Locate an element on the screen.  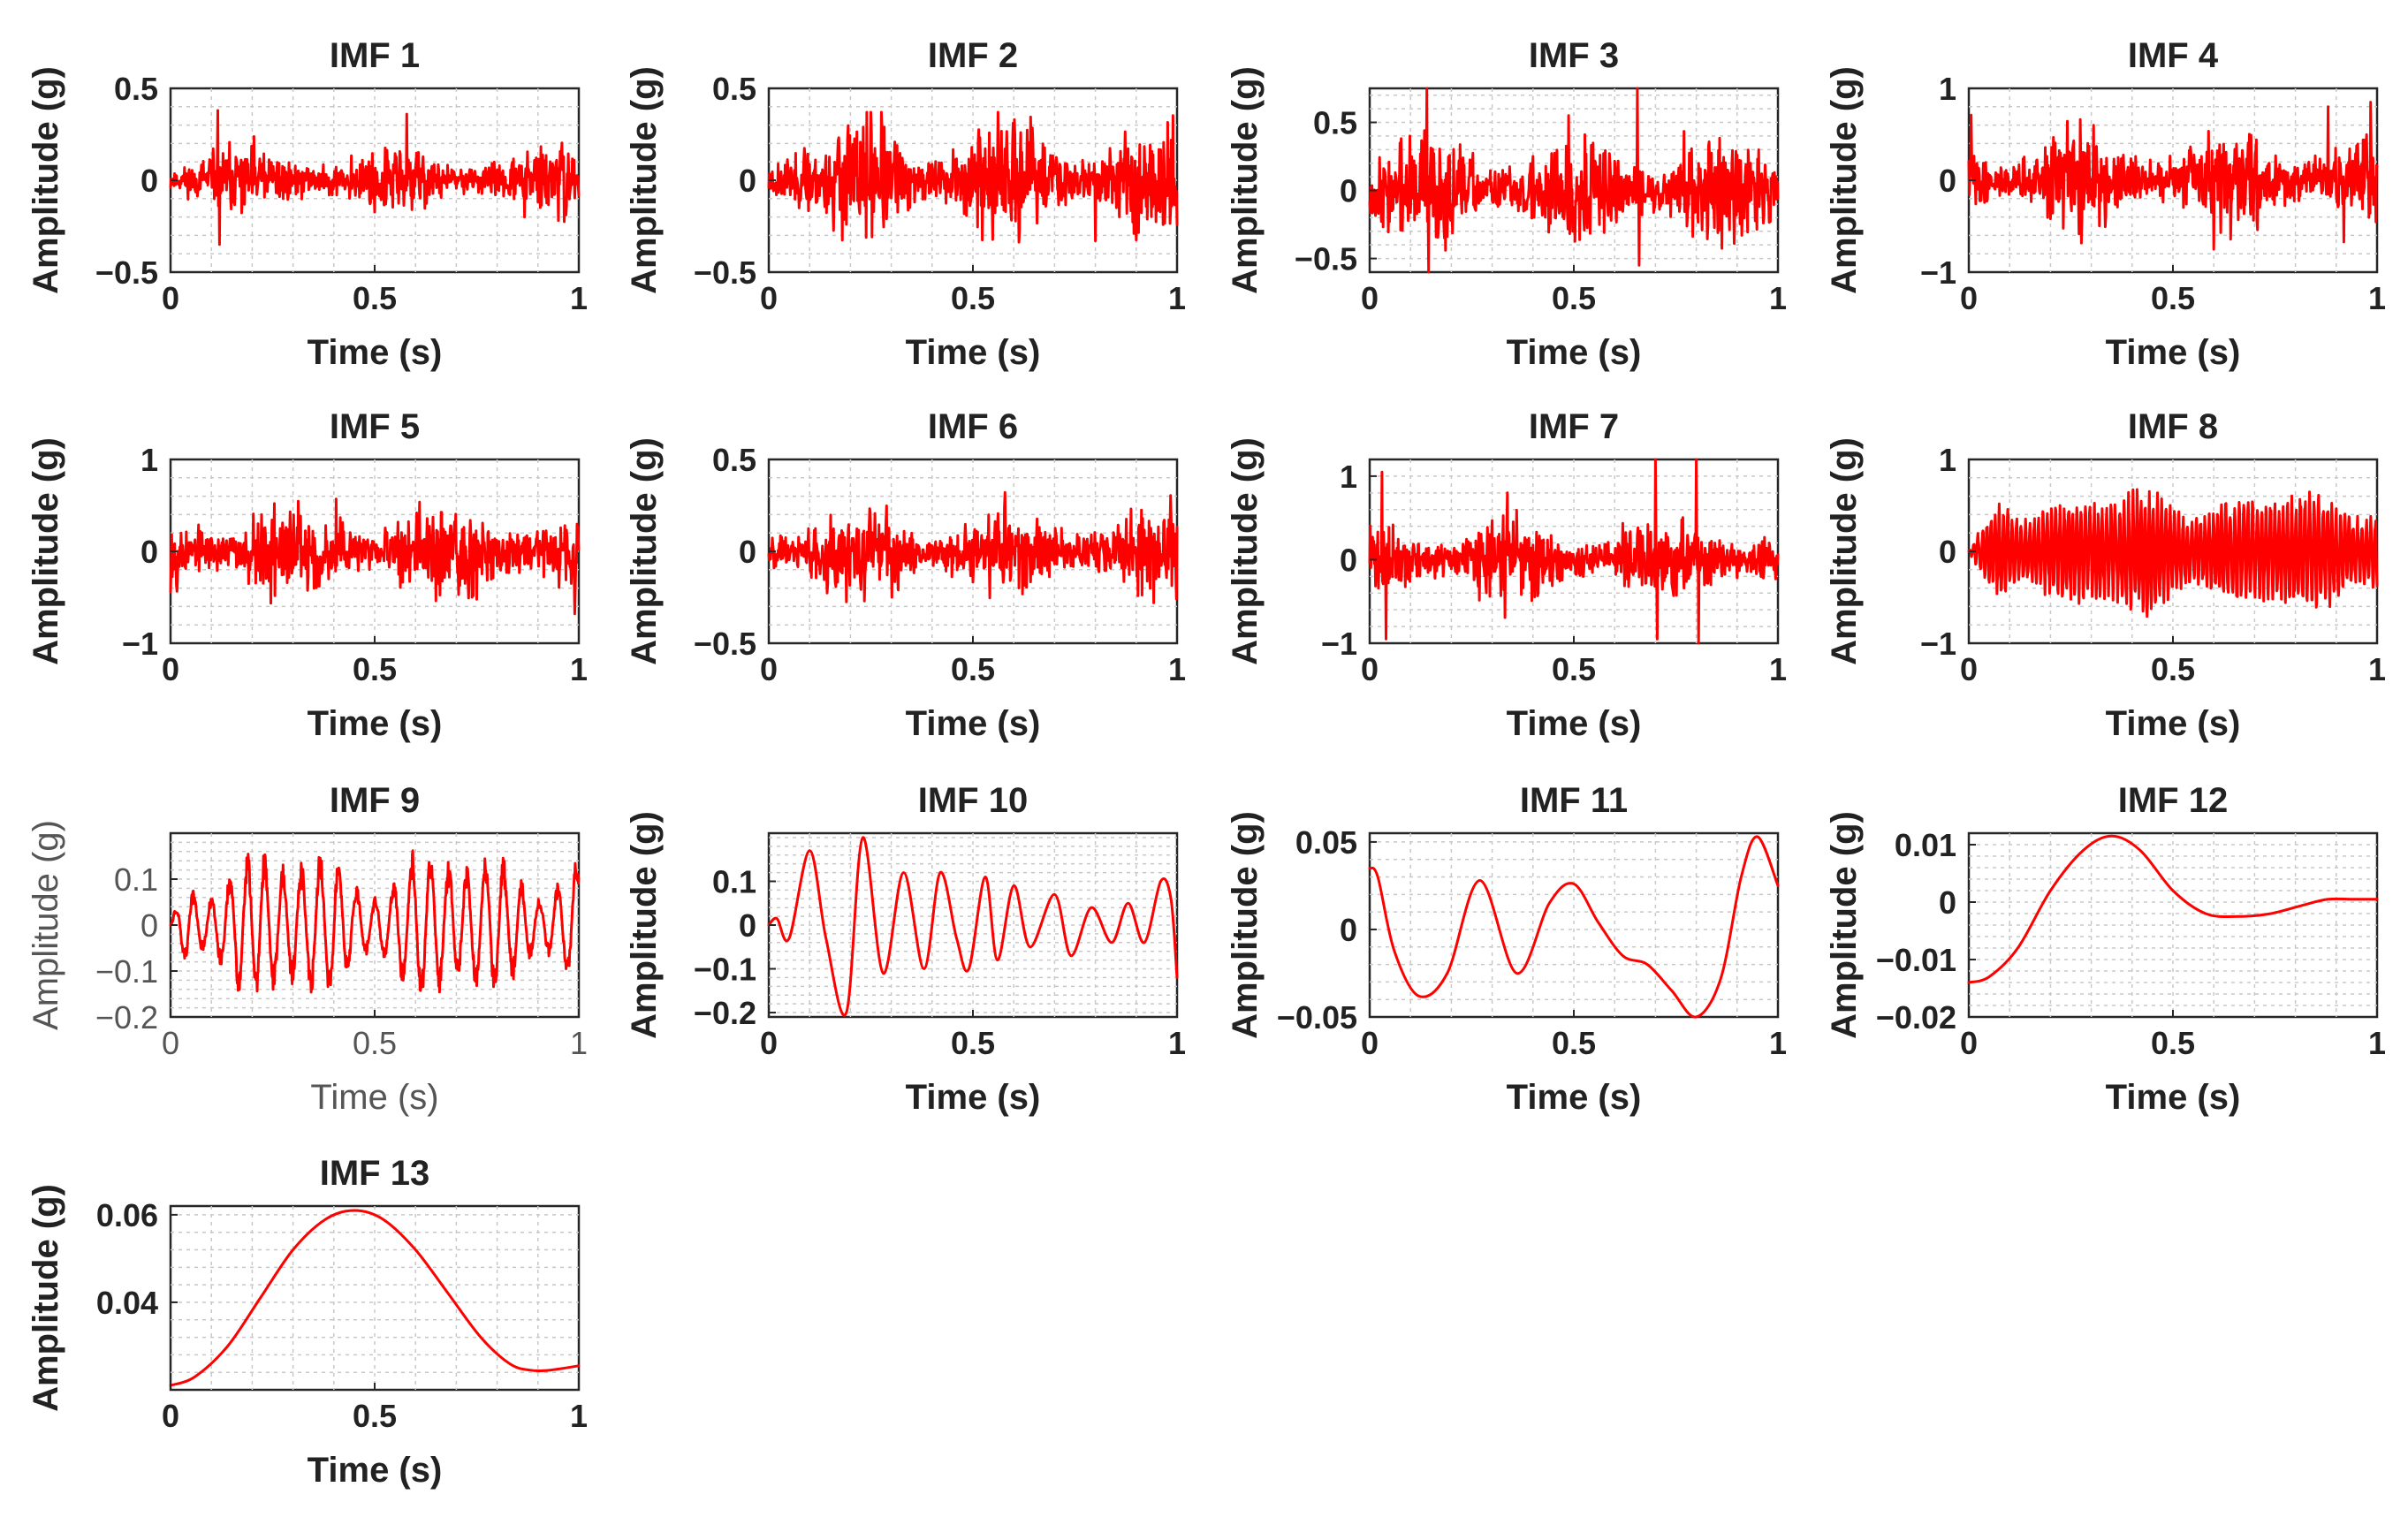
y-tick-label: 1 is located at coordinates (1947, 460).